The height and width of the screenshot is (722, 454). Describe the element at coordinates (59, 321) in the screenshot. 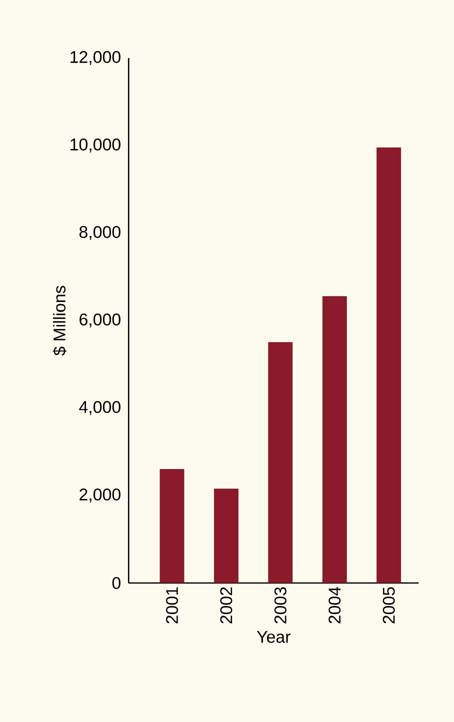

I see `y-axis-title: $ Millions` at that location.